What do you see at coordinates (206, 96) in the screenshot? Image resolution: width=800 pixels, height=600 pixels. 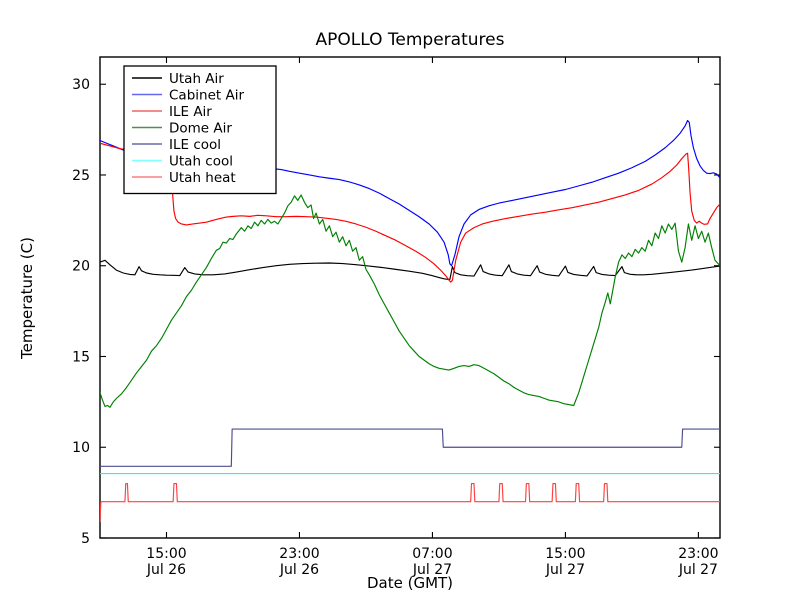 I see `legend-label-cabinet-air: Cabinet Air` at bounding box center [206, 96].